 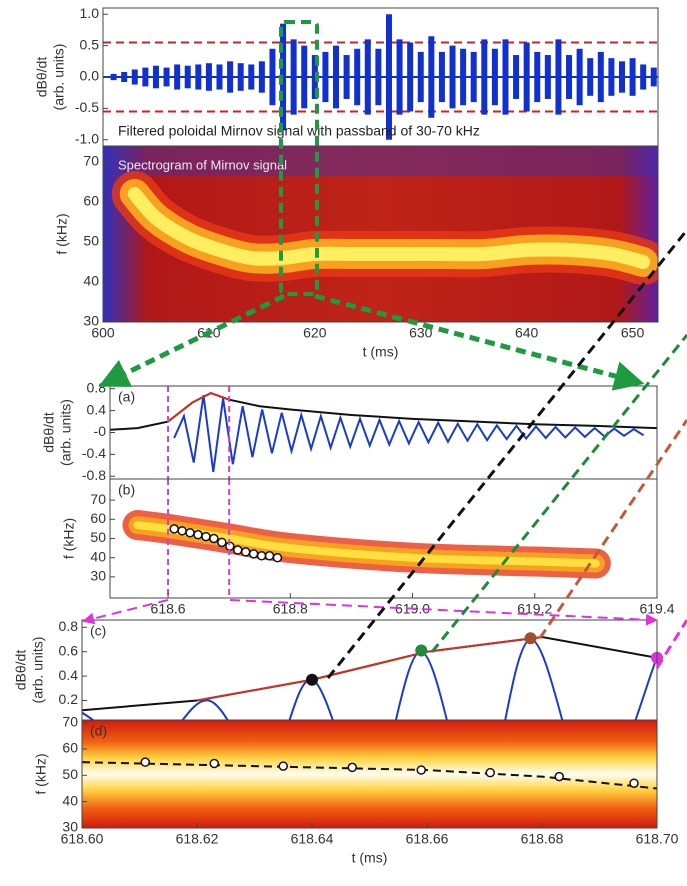 What do you see at coordinates (168, 609) in the screenshot?
I see `x-tick-label: 618.6` at bounding box center [168, 609].